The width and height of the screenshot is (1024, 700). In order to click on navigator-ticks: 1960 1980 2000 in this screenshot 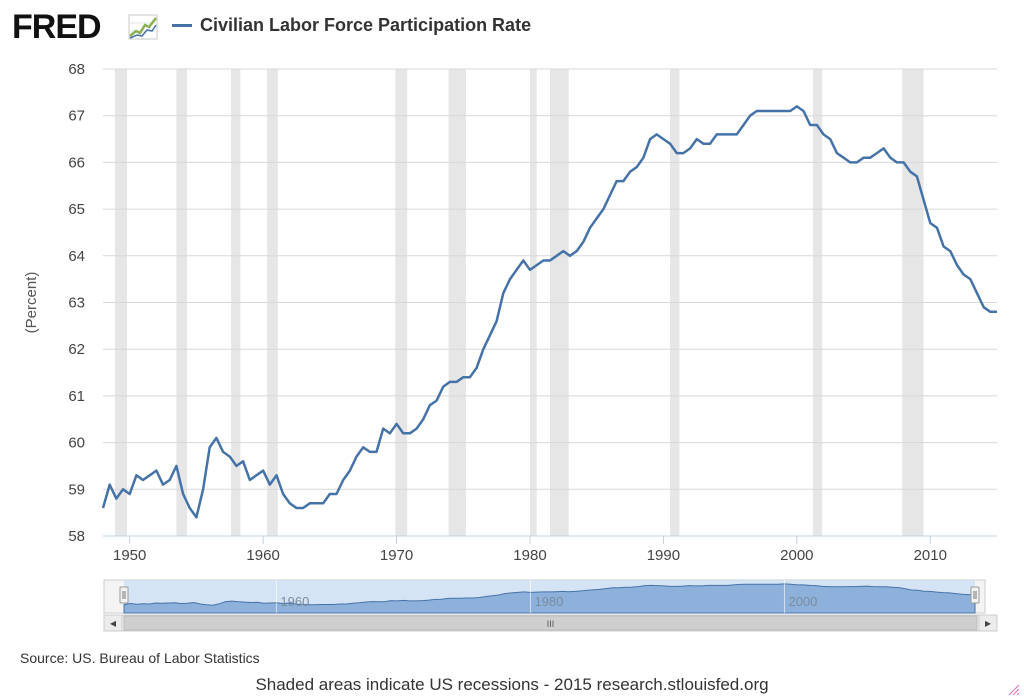, I will do `click(546, 596)`.